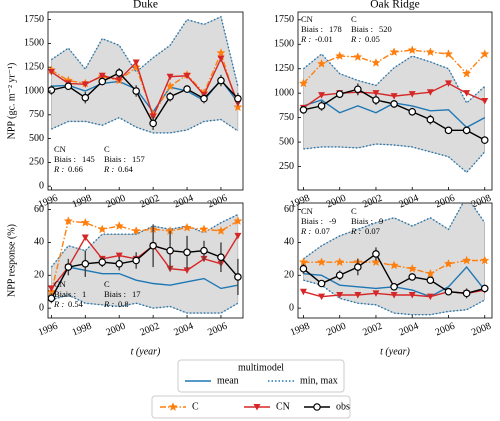 Image resolution: width=500 pixels, height=421 pixels. What do you see at coordinates (144, 87) in the screenshot?
I see `series-line` at bounding box center [144, 87].